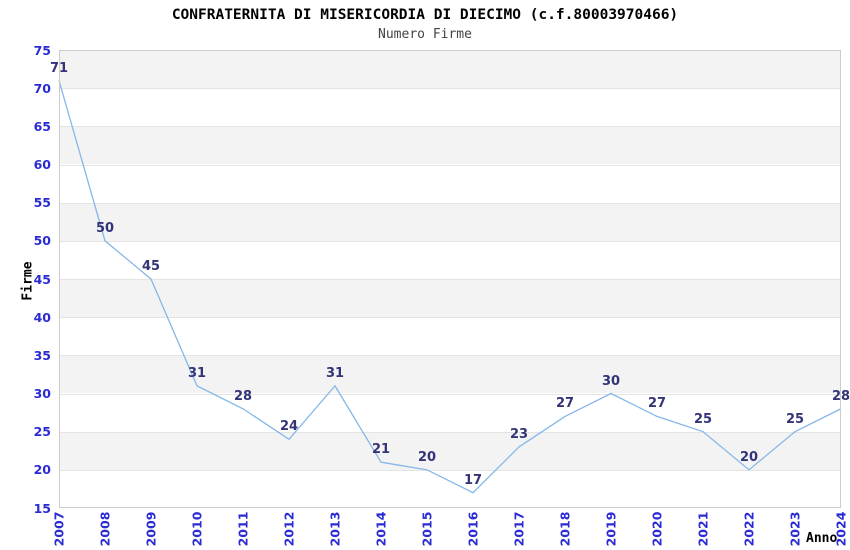 Image resolution: width=850 pixels, height=550 pixels. What do you see at coordinates (42, 317) in the screenshot?
I see `y-tick-label: 40` at bounding box center [42, 317].